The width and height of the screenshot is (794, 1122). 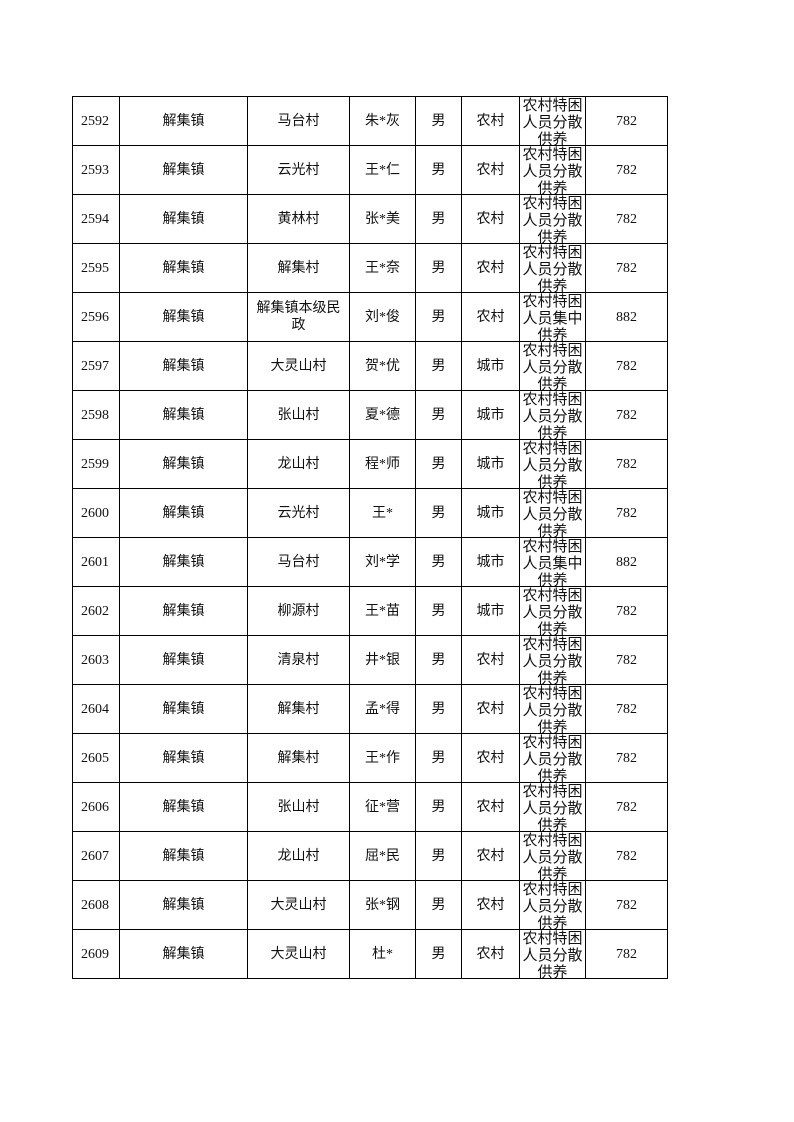 I want to click on person-name: 屈*民, so click(x=382, y=856).